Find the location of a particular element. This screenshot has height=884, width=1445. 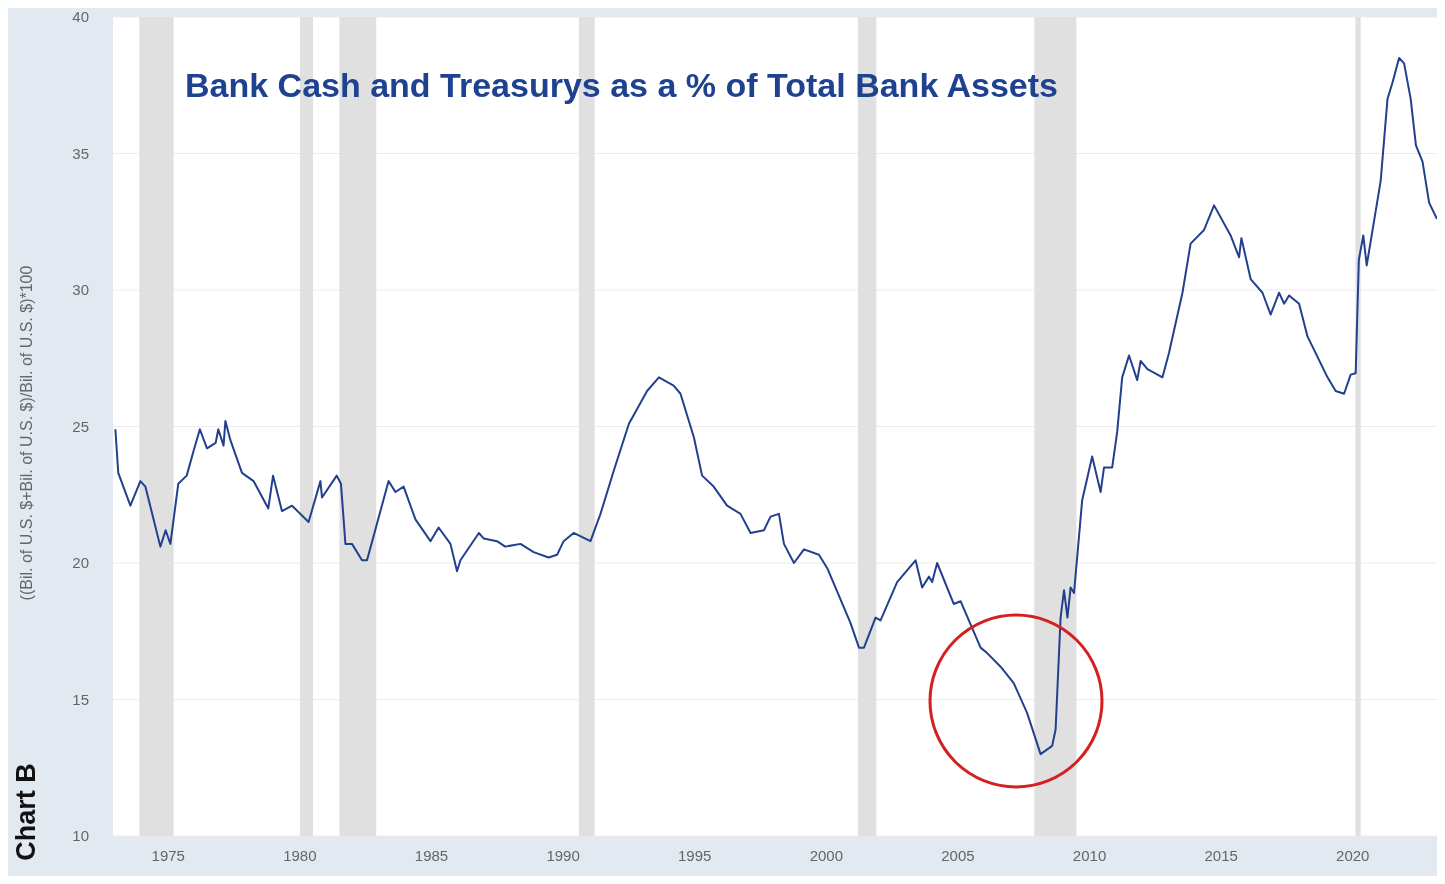

y-tick-label: 15 is located at coordinates (80, 699).